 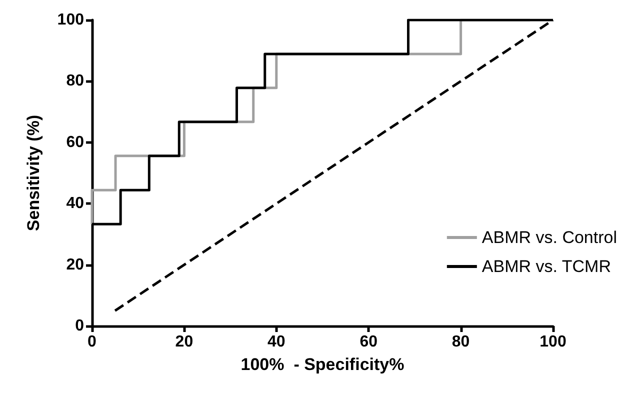 What do you see at coordinates (322, 364) in the screenshot?
I see `x-axis-title: 100% - Specificity%` at bounding box center [322, 364].